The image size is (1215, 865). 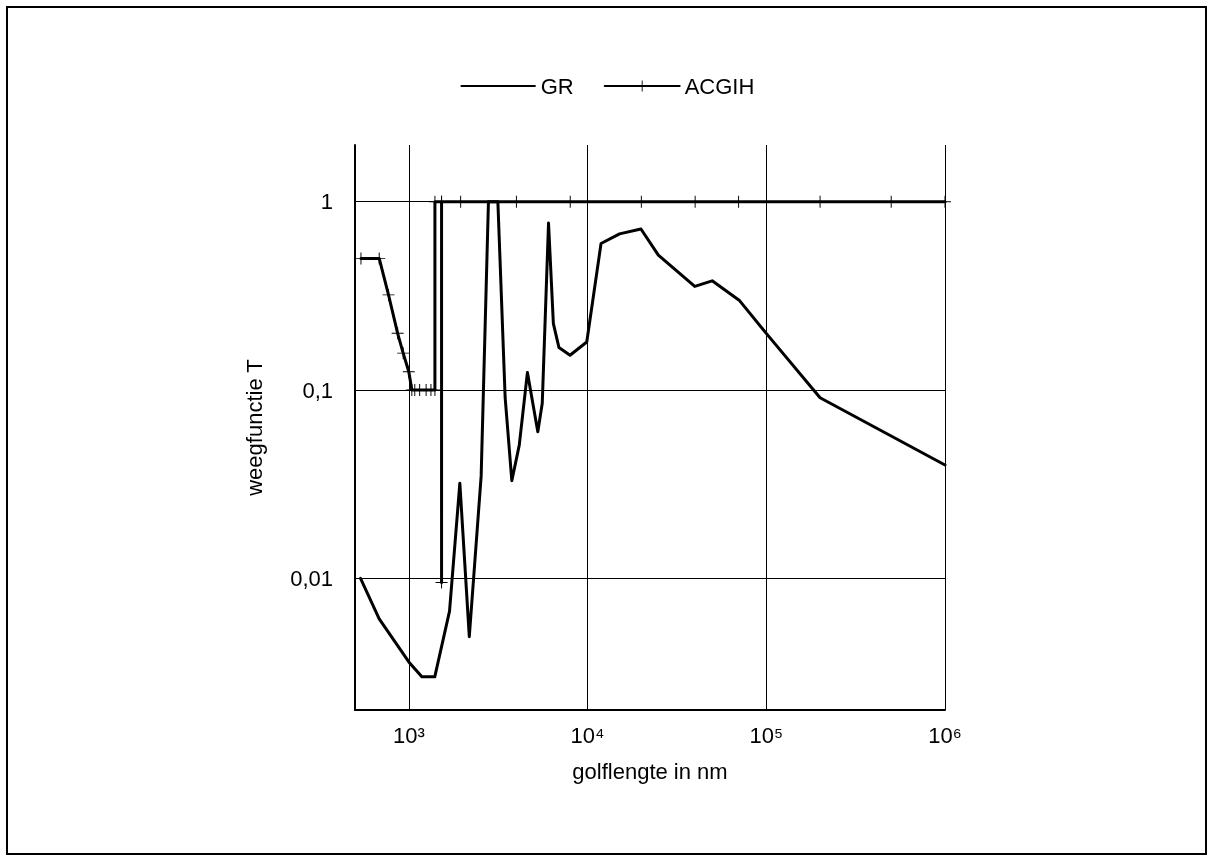 I want to click on x-axis-title: golflengte in nm, so click(x=650, y=771).